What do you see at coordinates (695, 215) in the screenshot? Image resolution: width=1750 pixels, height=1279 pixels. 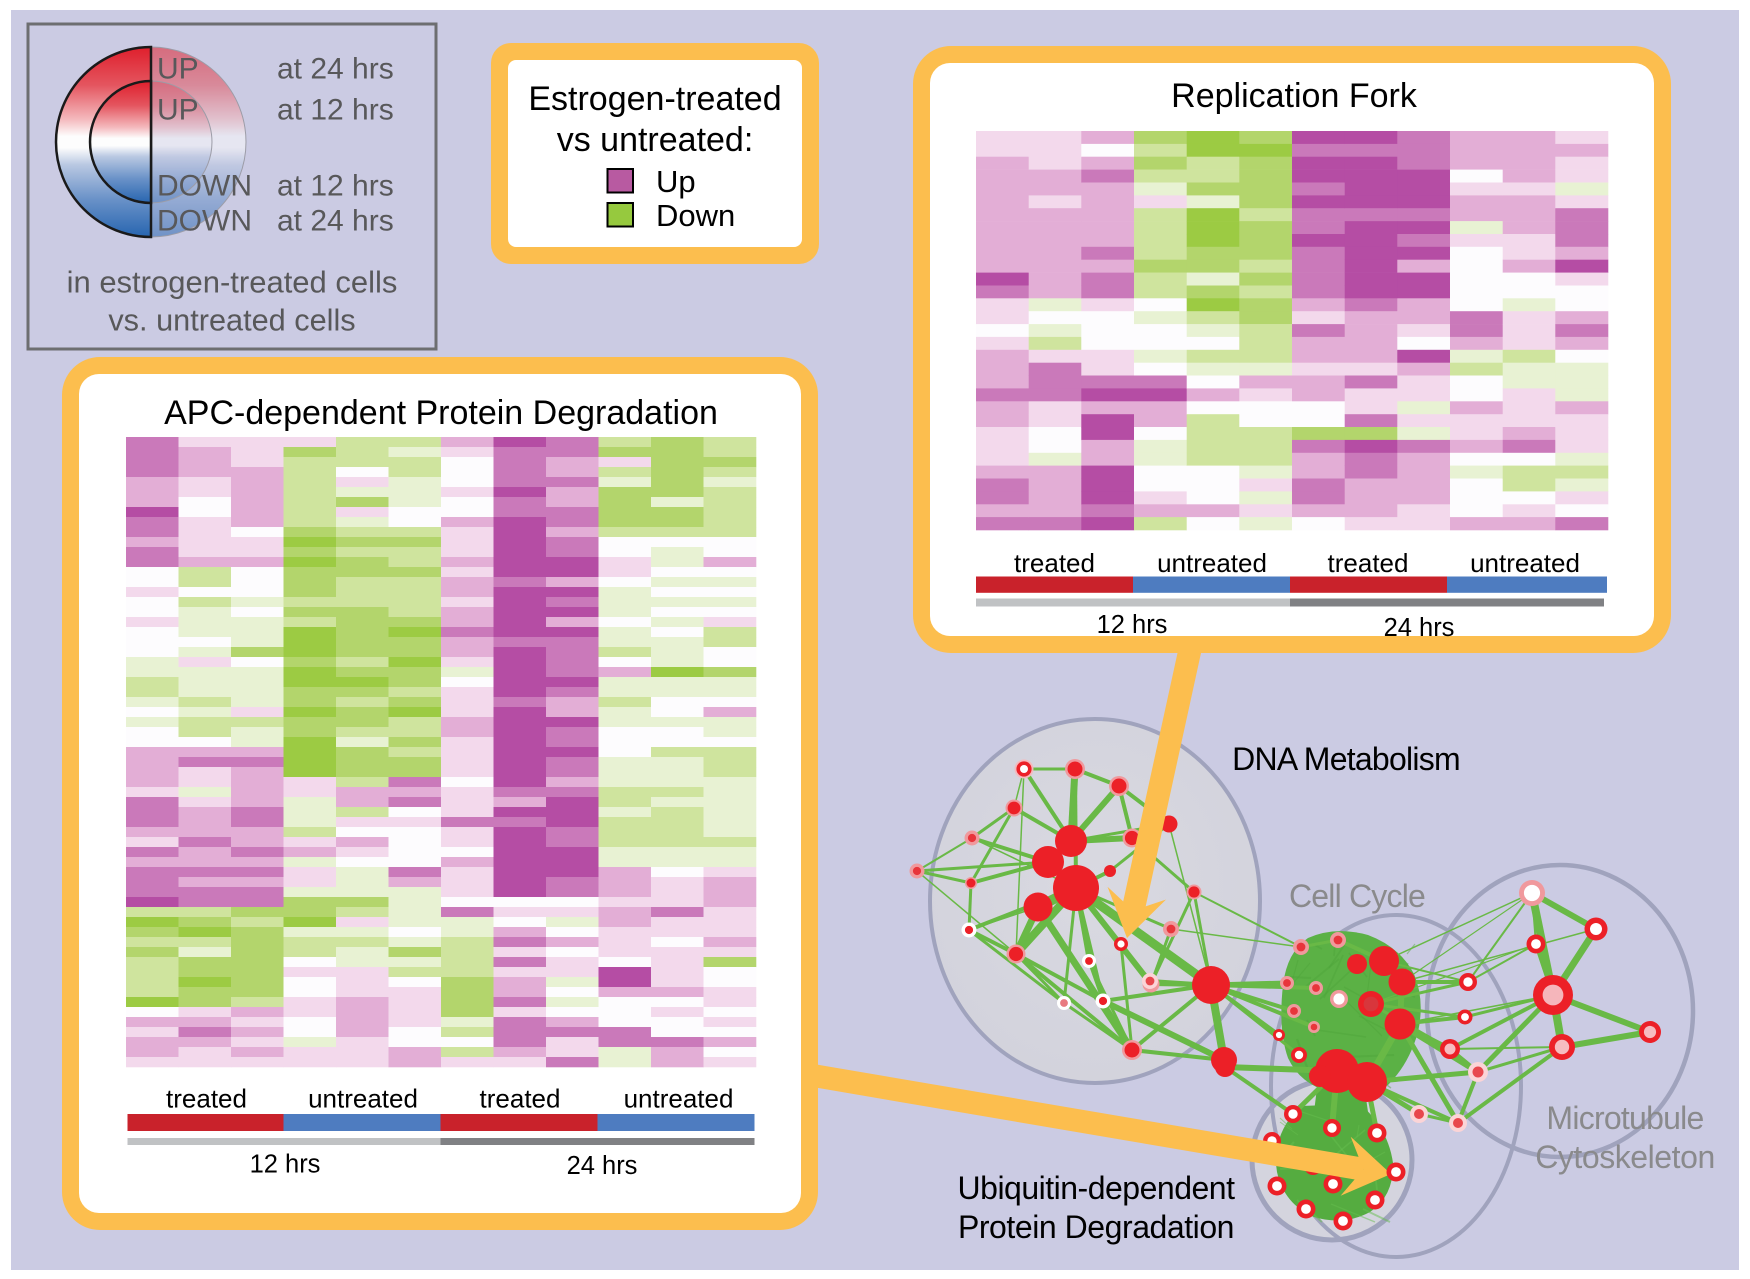 I see `svg-text: Down` at bounding box center [695, 215].